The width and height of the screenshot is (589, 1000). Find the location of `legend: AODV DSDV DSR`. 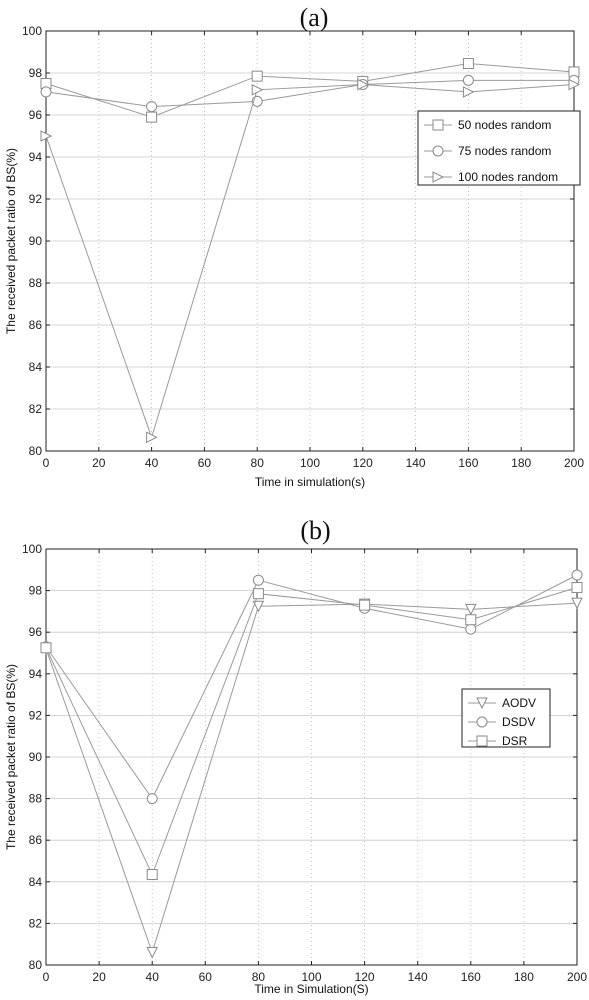

legend: AODV DSDV DSR is located at coordinates (506, 718).